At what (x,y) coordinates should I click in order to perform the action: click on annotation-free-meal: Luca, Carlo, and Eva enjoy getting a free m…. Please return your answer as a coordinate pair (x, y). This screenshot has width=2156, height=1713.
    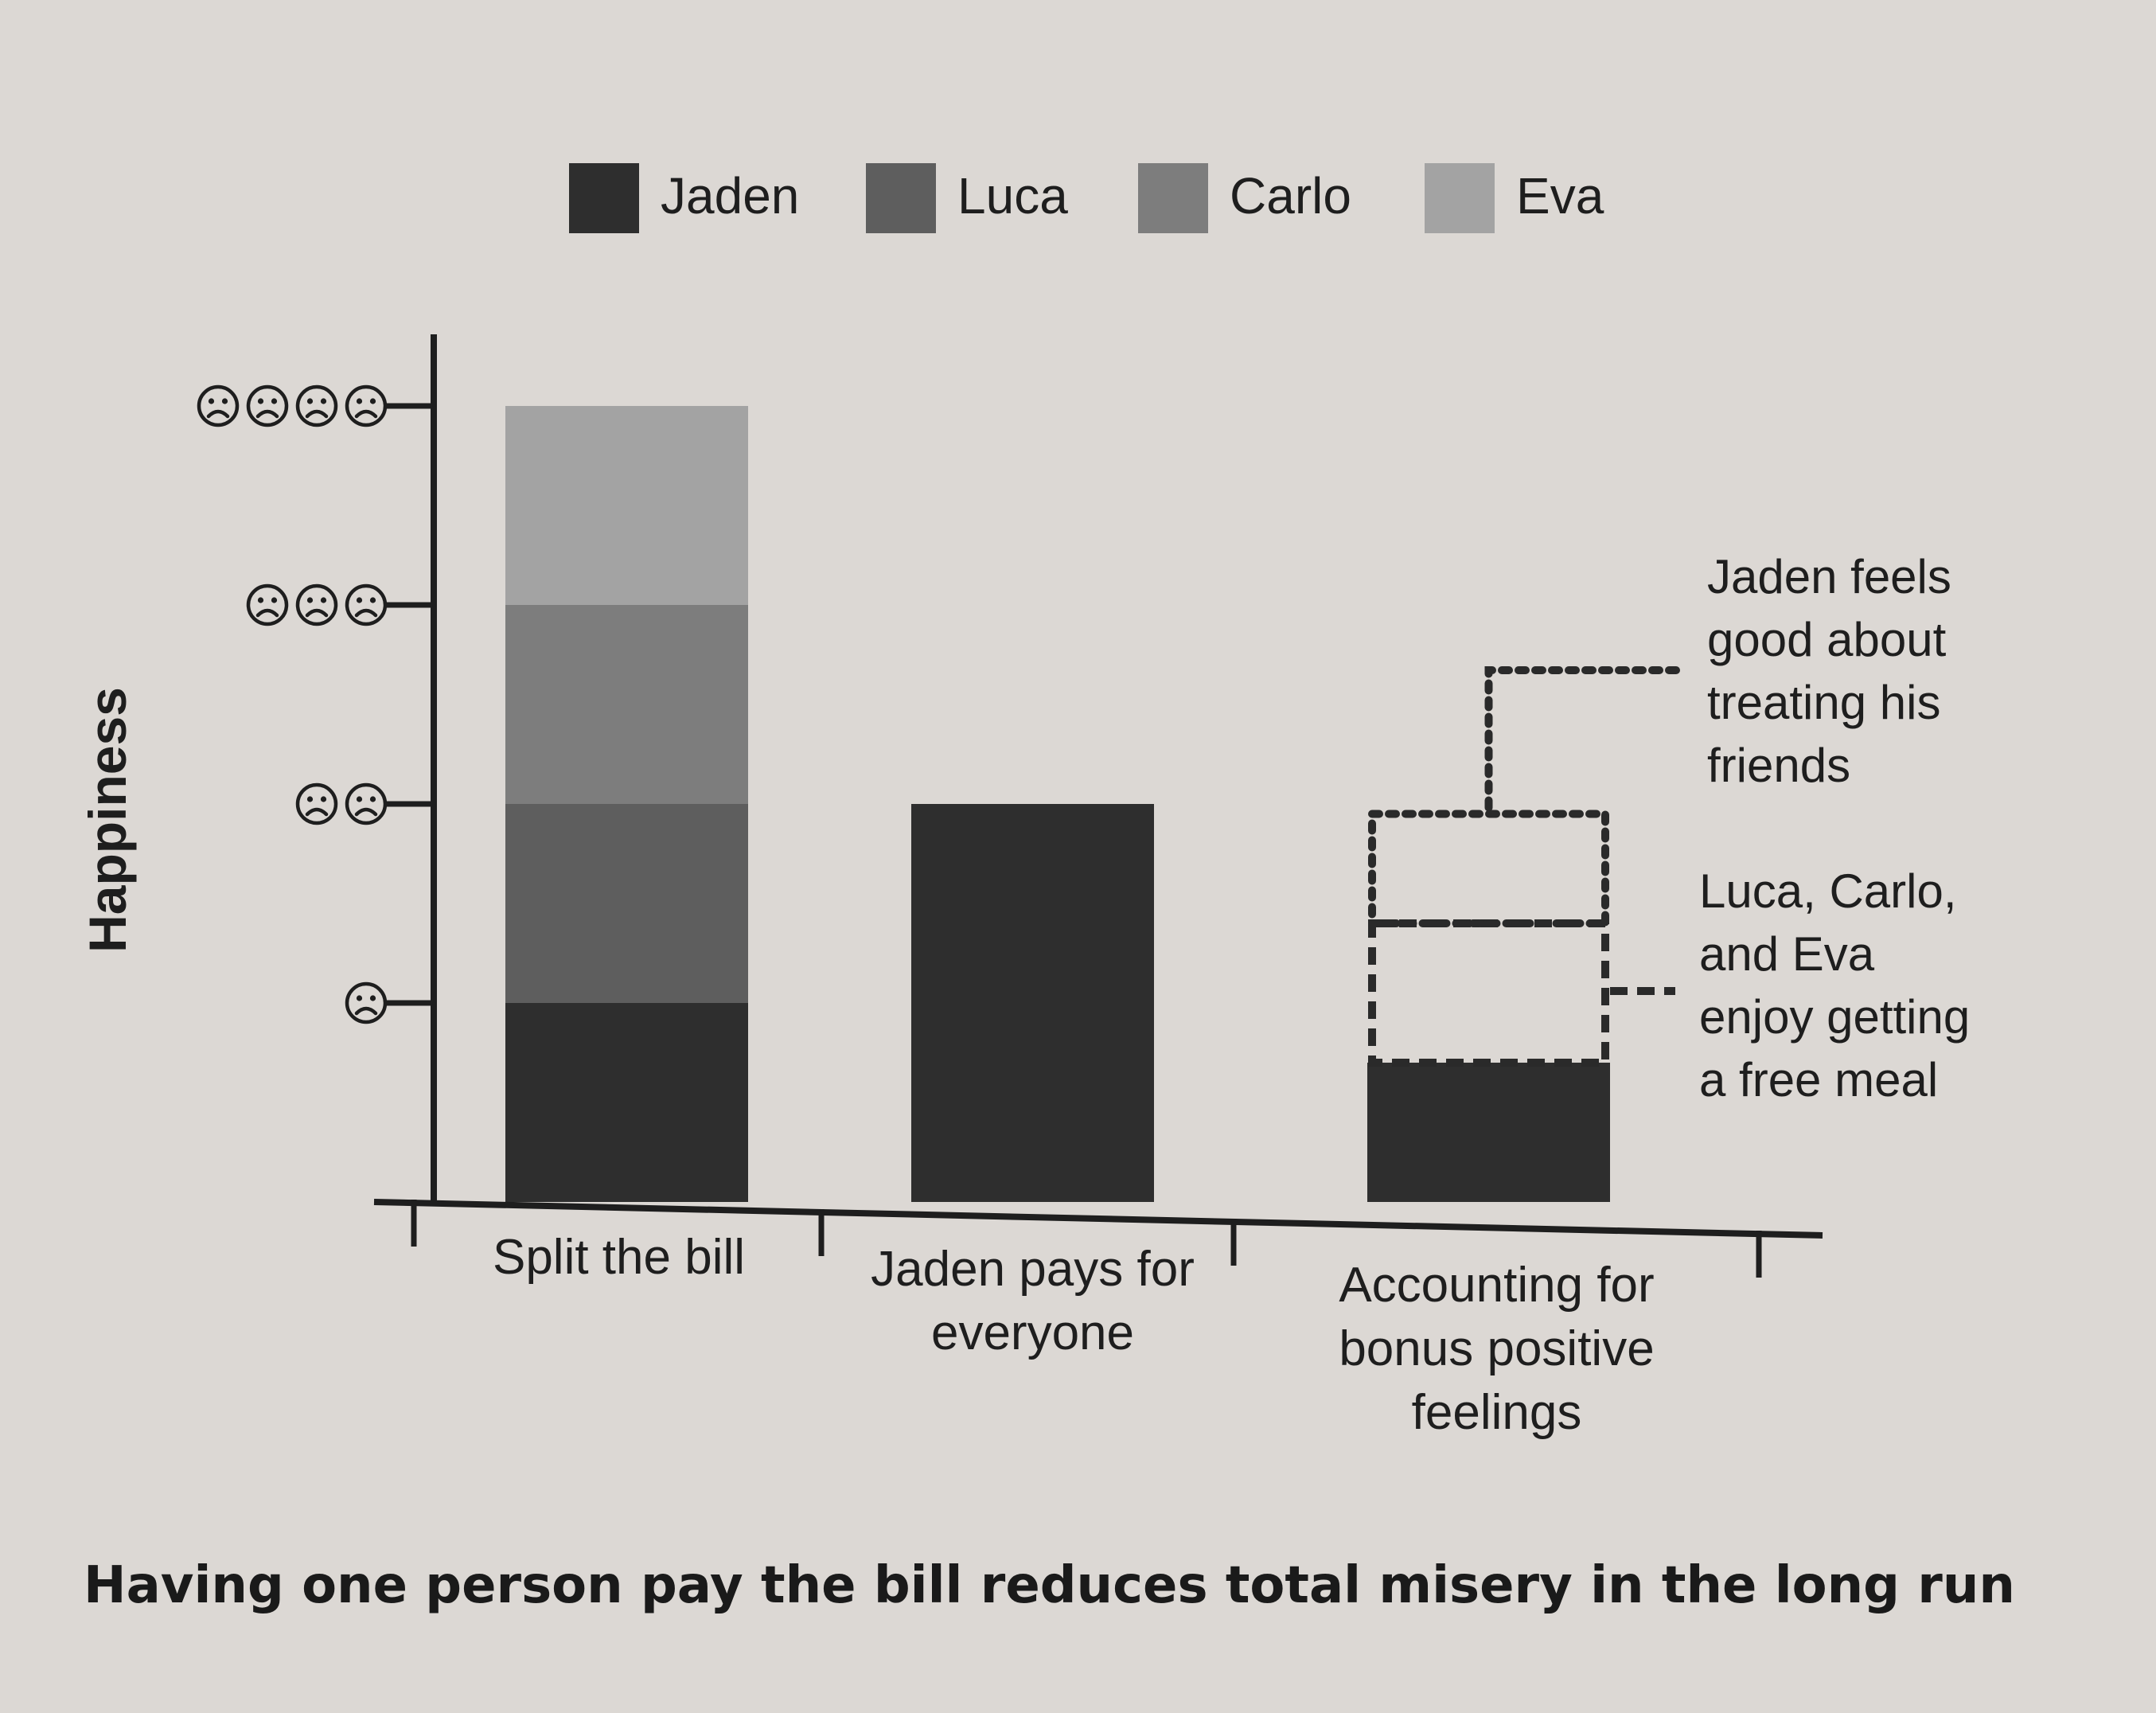
    Looking at the image, I should click on (1835, 985).